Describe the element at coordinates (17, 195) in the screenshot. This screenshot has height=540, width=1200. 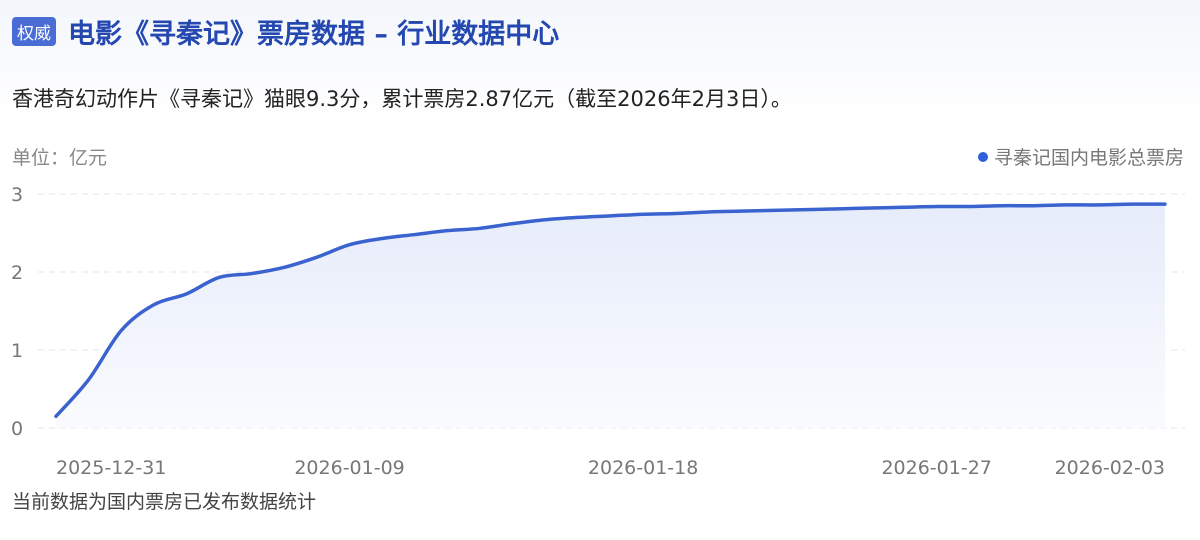
I see `y-tick-label: 3` at that location.